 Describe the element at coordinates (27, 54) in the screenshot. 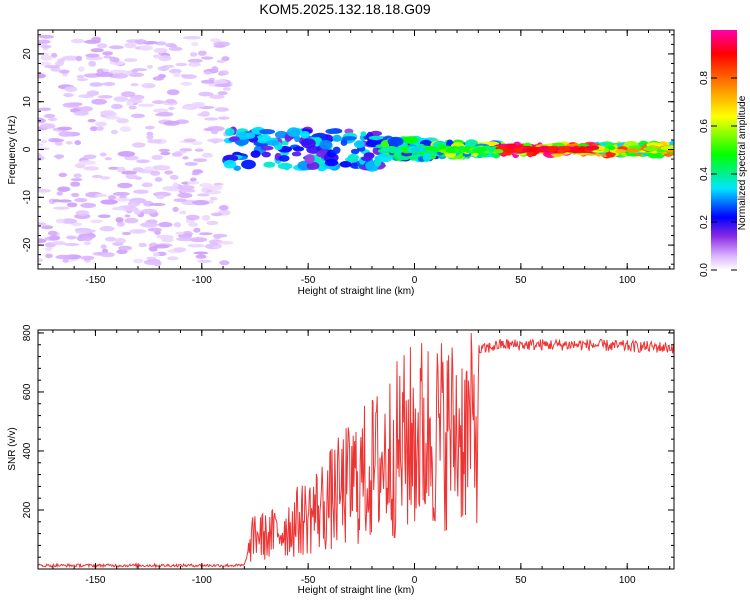

I see `y-tick-label: 20` at that location.